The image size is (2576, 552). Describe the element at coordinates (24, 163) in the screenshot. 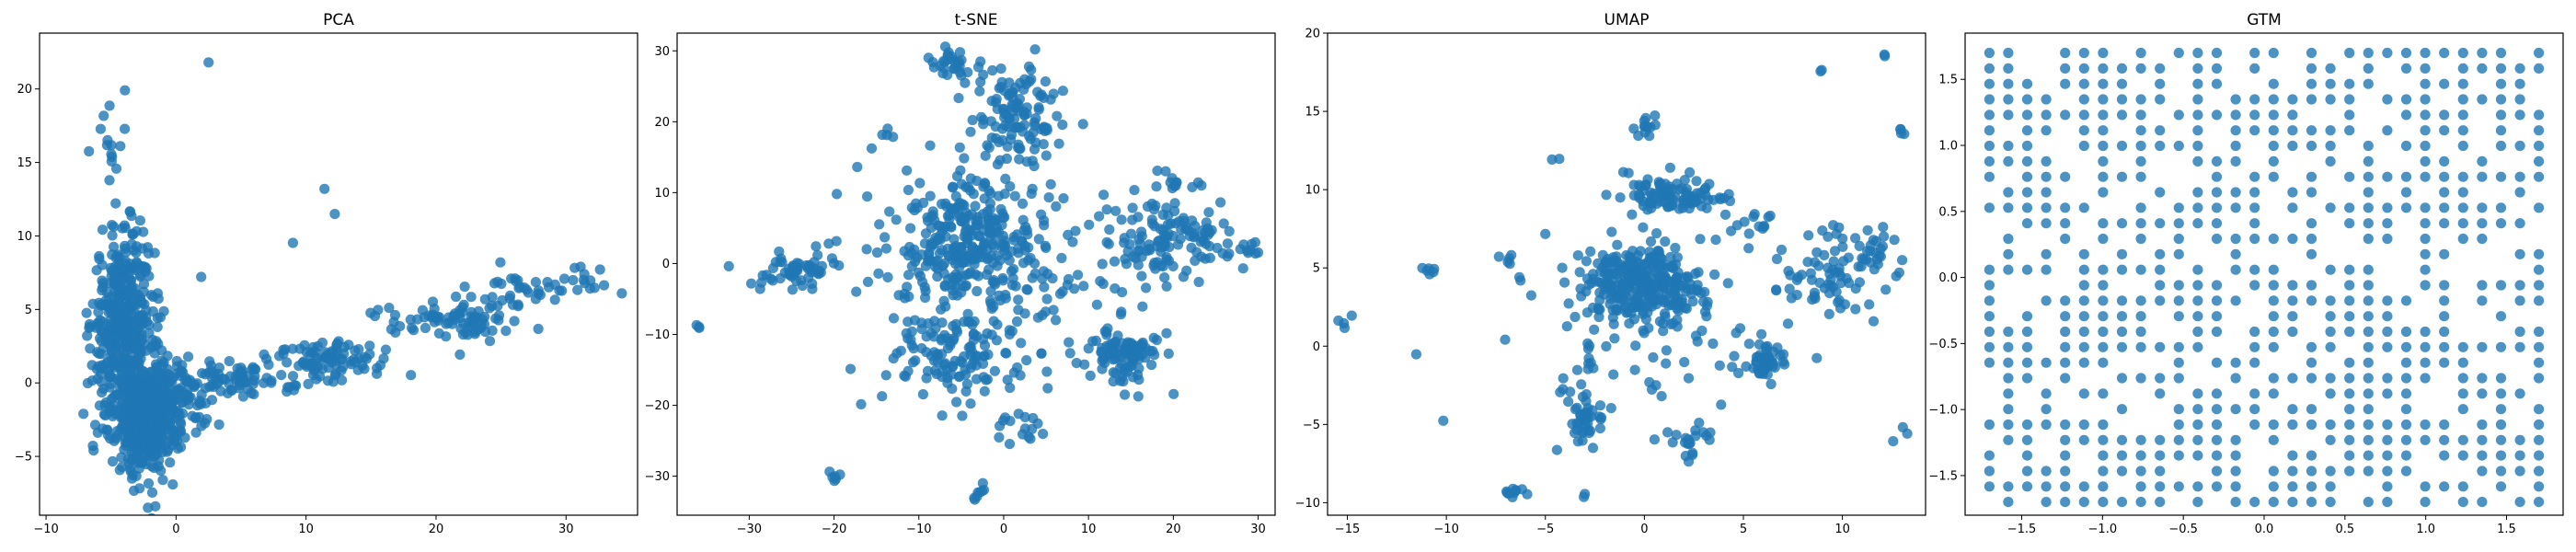

I see `y-tick-label: 15` at that location.